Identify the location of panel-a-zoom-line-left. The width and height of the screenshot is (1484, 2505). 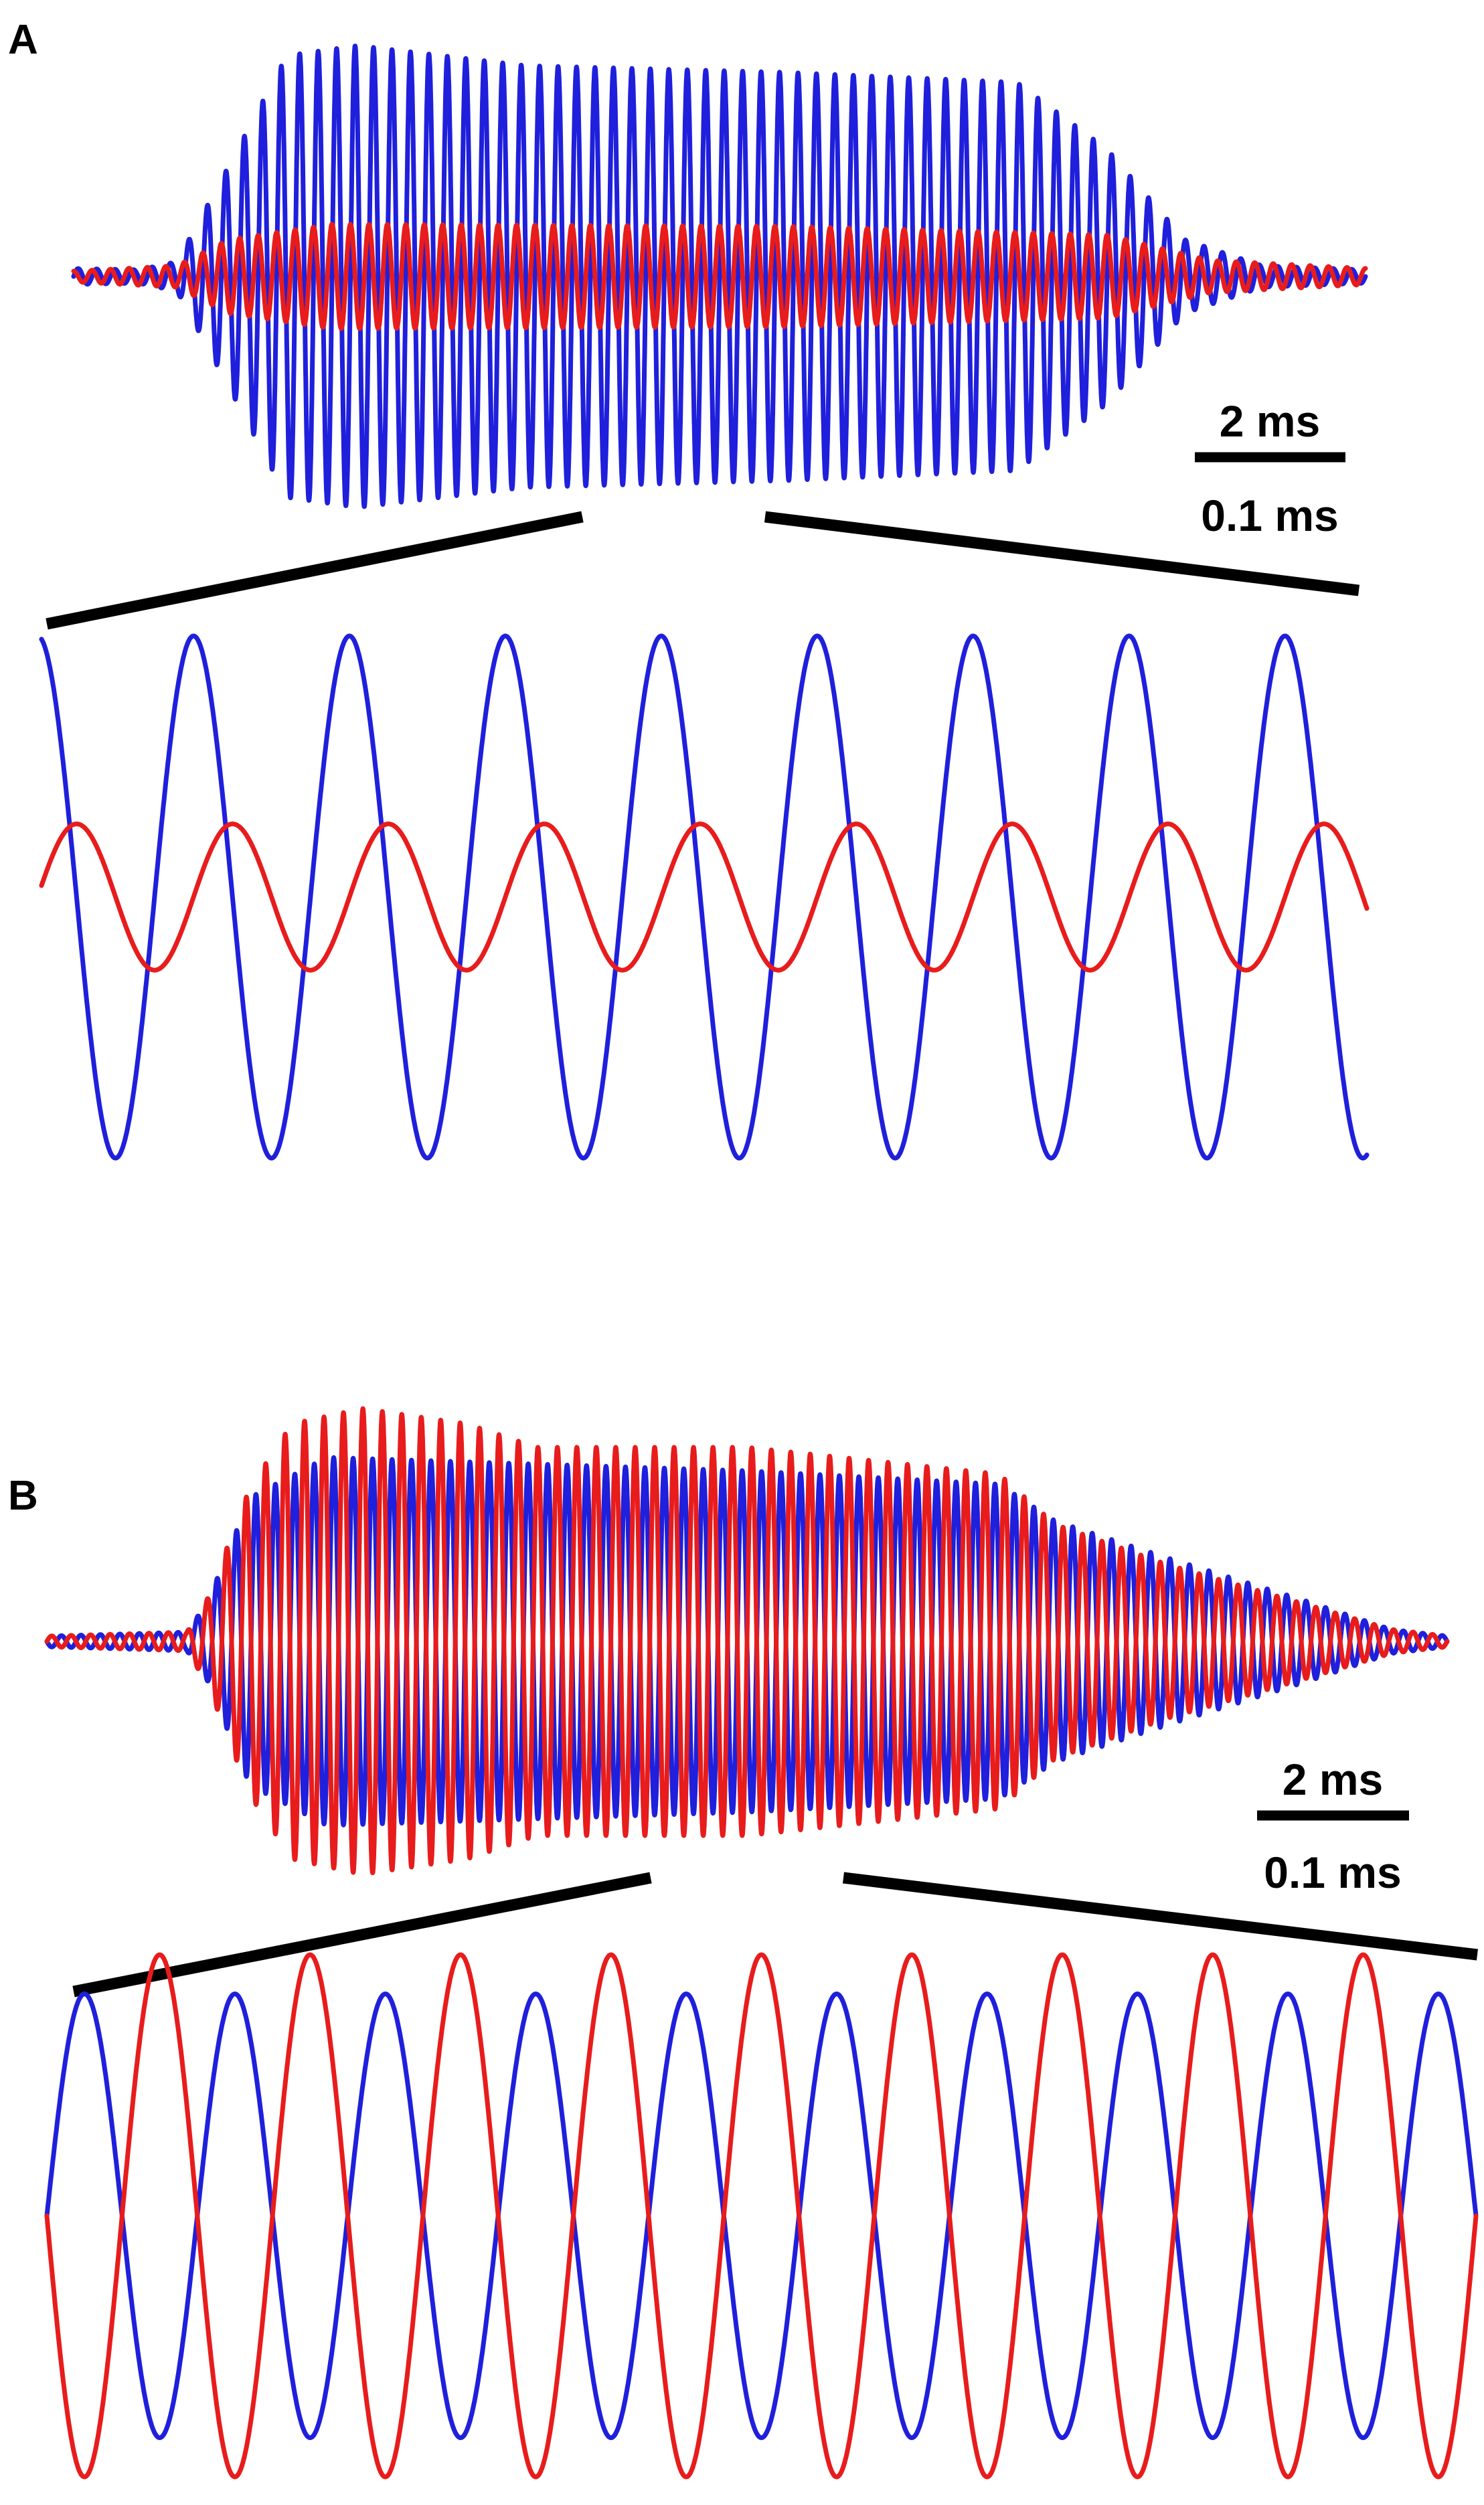
(315, 570).